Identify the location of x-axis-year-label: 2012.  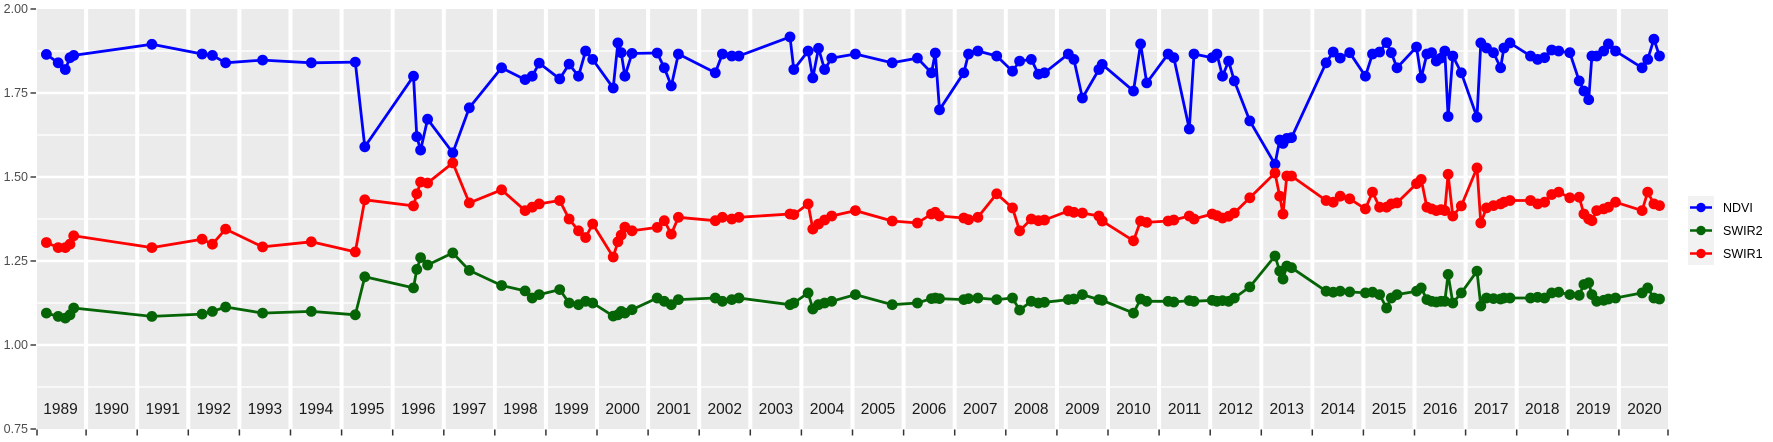
(1235, 409).